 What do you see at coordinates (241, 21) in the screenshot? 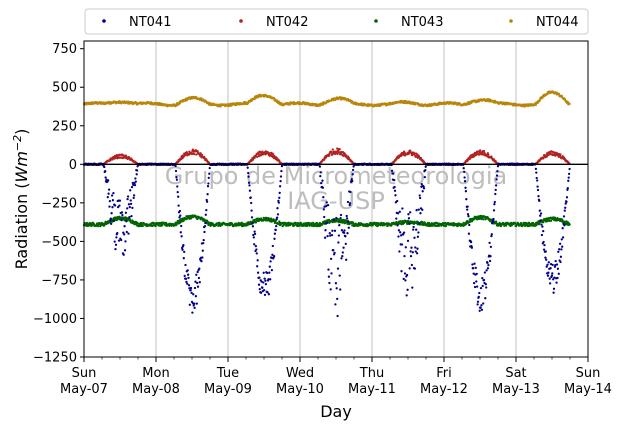
I see `legend-marker-nt042` at bounding box center [241, 21].